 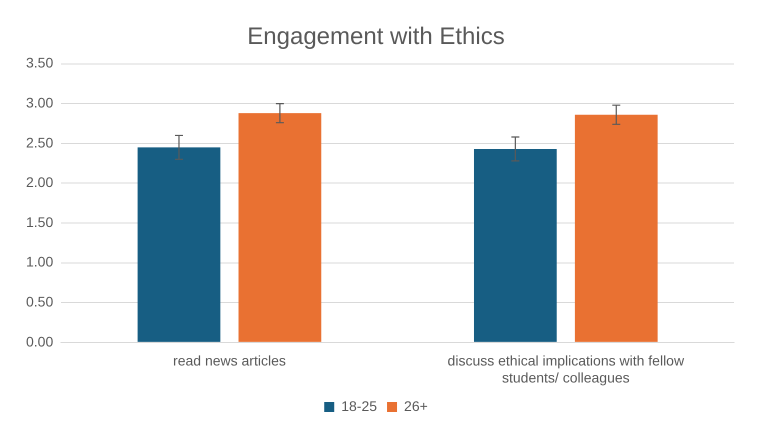 I want to click on y-tick-label: 2.50, so click(x=40, y=142).